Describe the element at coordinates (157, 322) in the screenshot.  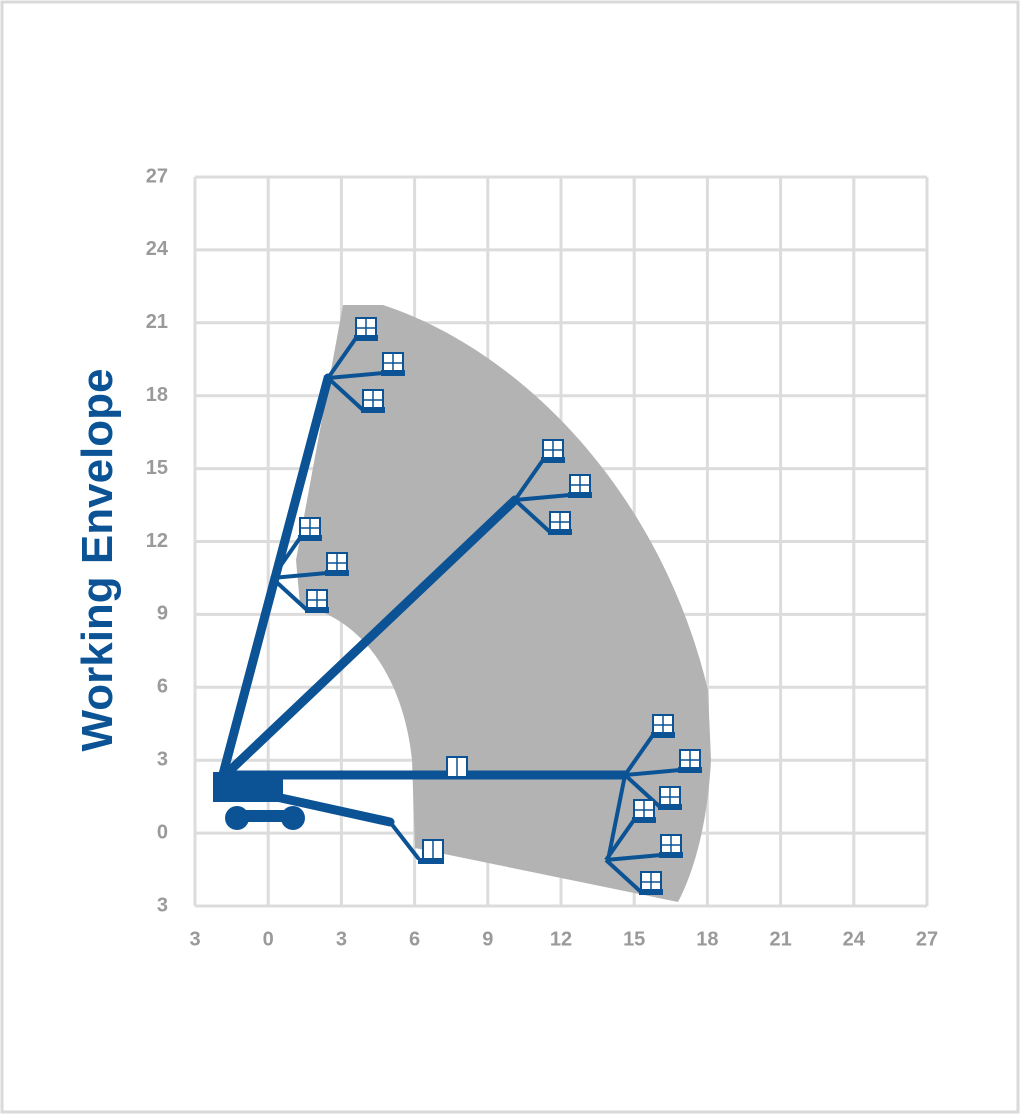
I see `y-label: 21` at that location.